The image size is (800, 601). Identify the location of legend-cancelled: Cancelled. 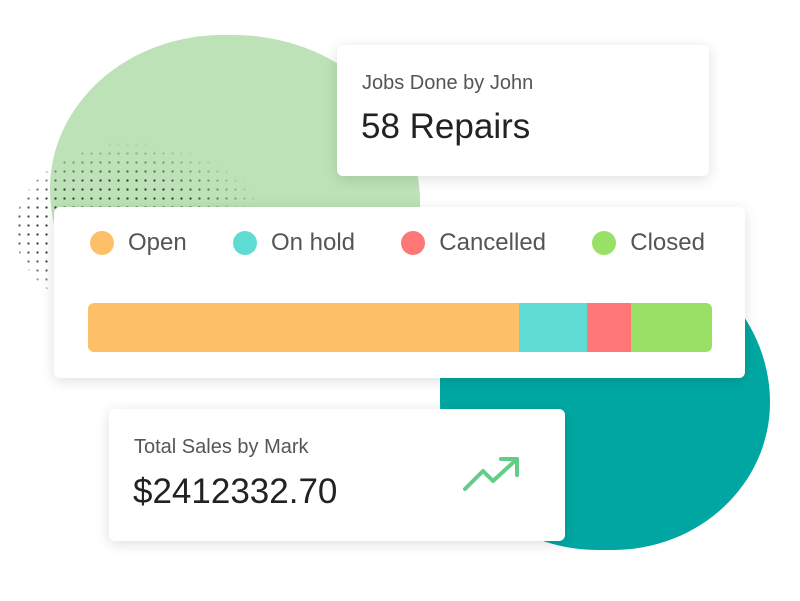
(473, 243).